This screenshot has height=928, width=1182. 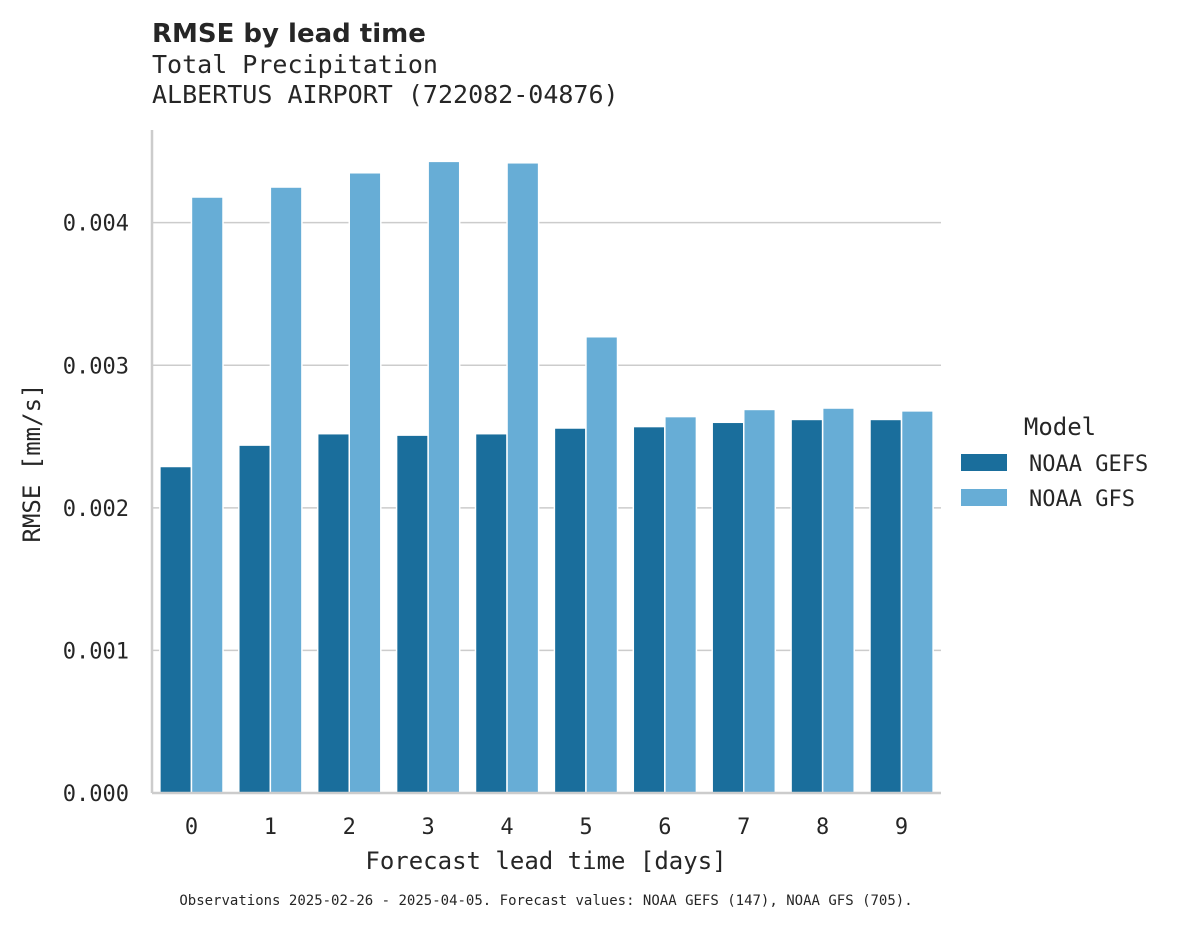 I want to click on x-tick-label: 2, so click(x=349, y=827).